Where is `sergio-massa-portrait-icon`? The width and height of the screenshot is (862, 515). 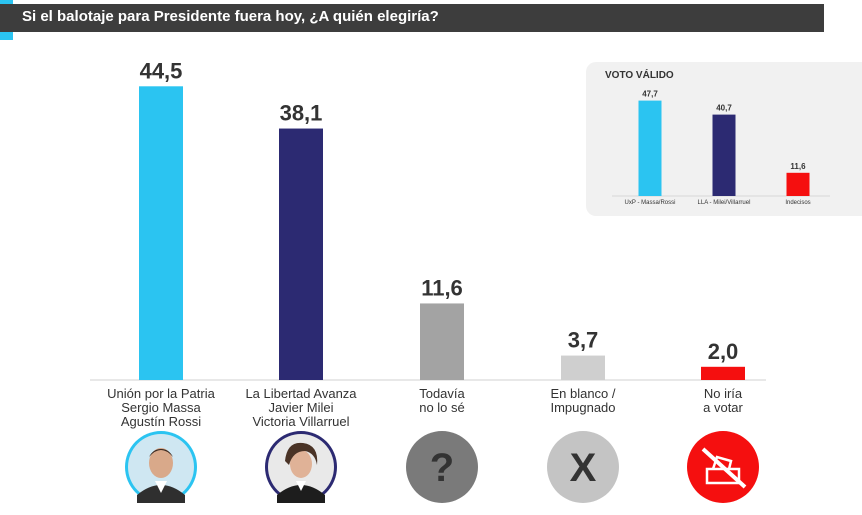 sergio-massa-portrait-icon is located at coordinates (161, 467).